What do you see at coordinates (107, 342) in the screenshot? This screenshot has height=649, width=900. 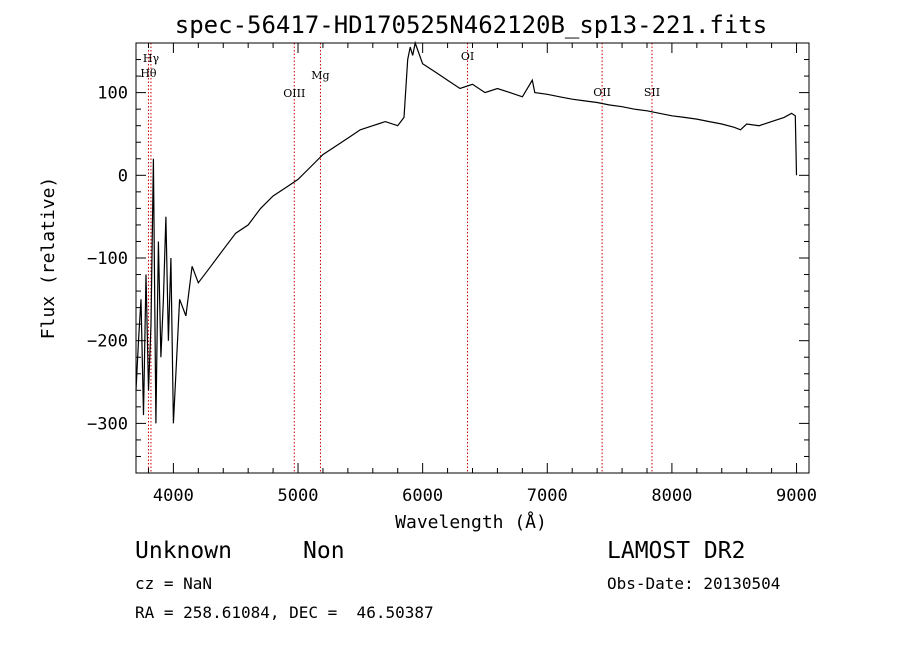 I see `y-tick-label--200: −200` at bounding box center [107, 342].